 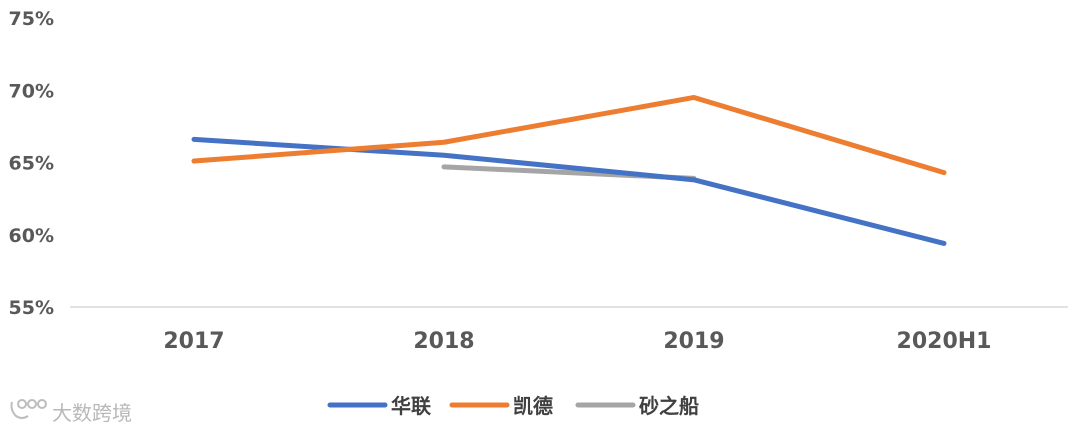 I want to click on x-axis: 2017 2018 2019 2020H1, so click(x=577, y=341).